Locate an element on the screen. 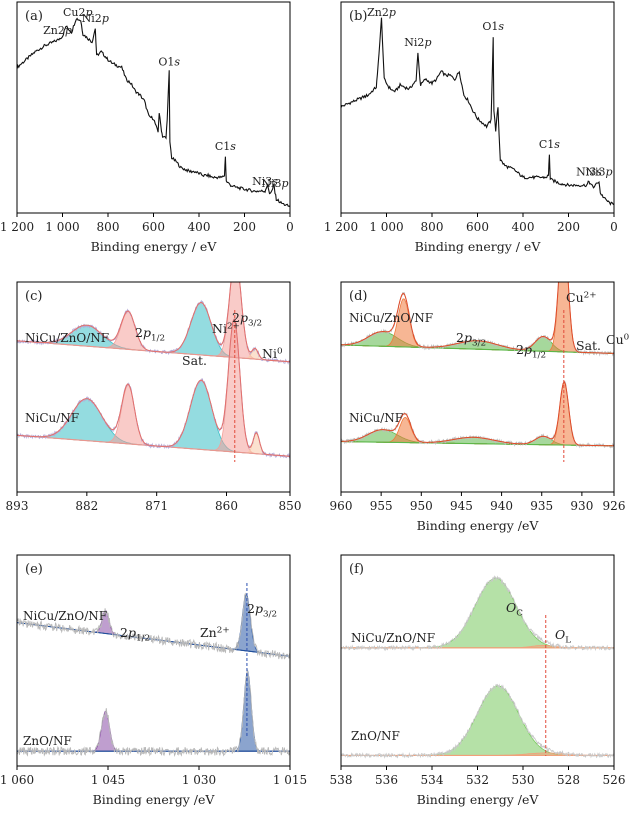  x-tick-label: 935 is located at coordinates (541, 506).